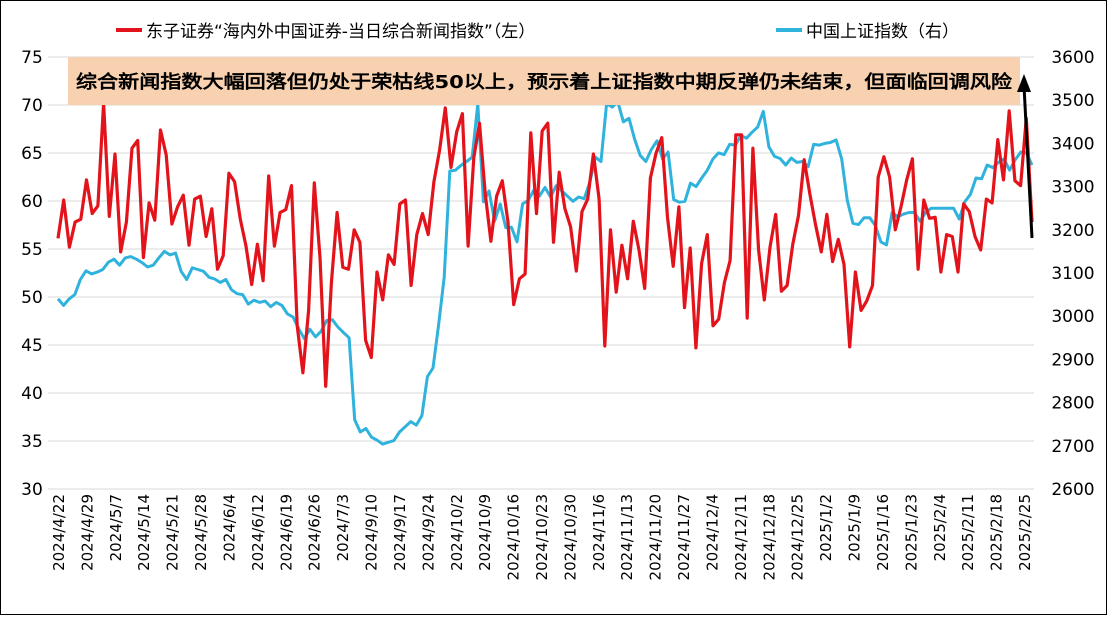 The image size is (1107, 619). What do you see at coordinates (32, 490) in the screenshot?
I see `left-tick-label: 30` at bounding box center [32, 490].